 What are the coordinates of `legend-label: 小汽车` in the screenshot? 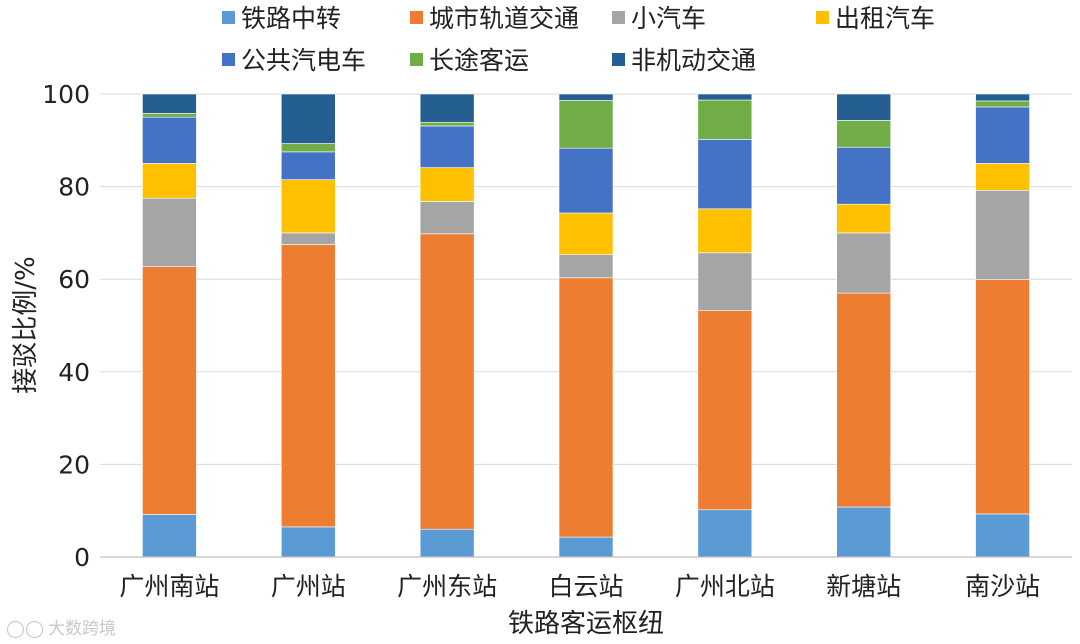 It's located at (668, 18).